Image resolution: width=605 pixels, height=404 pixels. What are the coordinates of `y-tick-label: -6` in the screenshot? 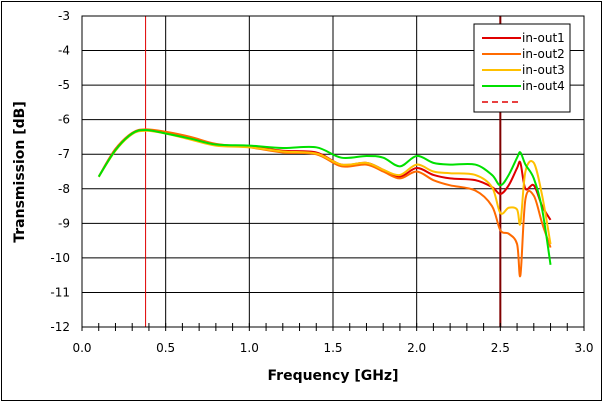 It's located at (64, 120).